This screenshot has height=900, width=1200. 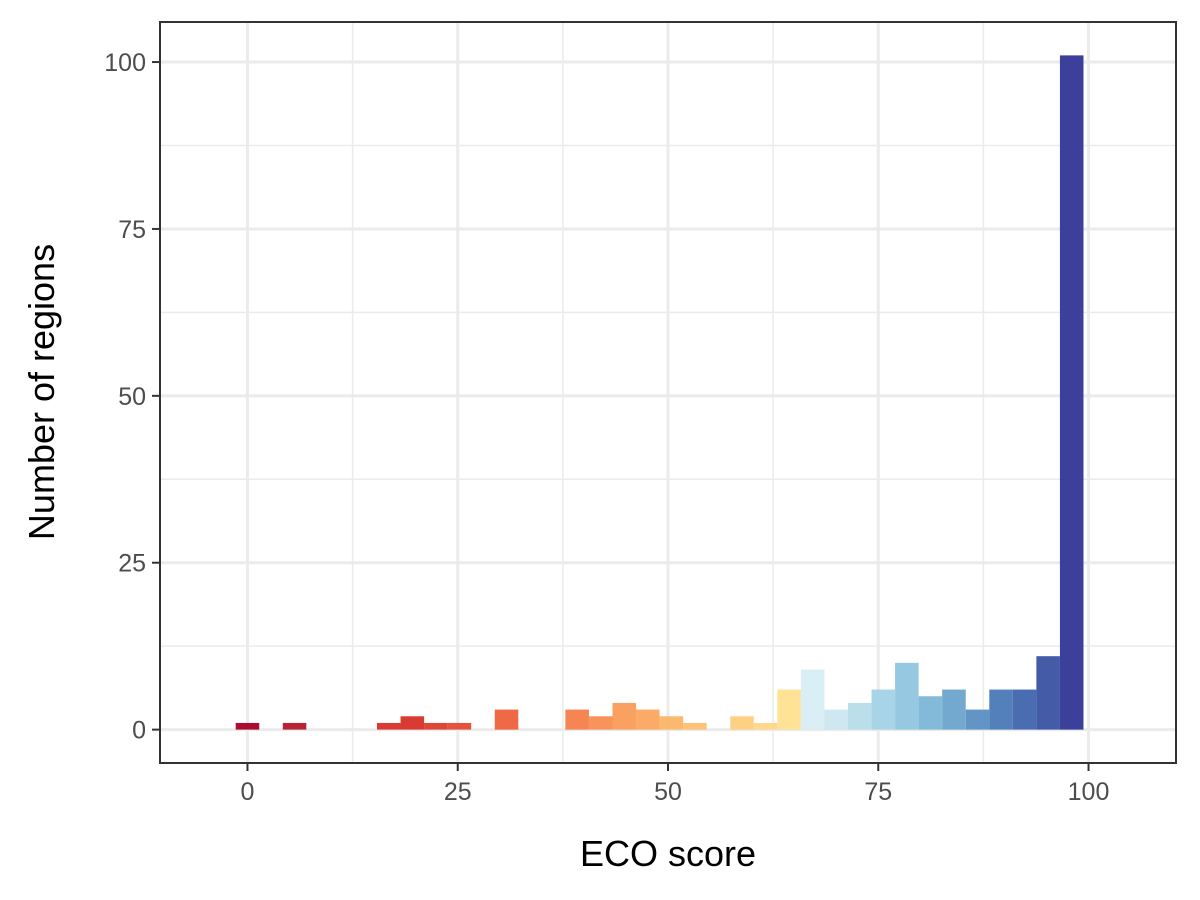 What do you see at coordinates (132, 397) in the screenshot?
I see `y-tick-label: 50` at bounding box center [132, 397].